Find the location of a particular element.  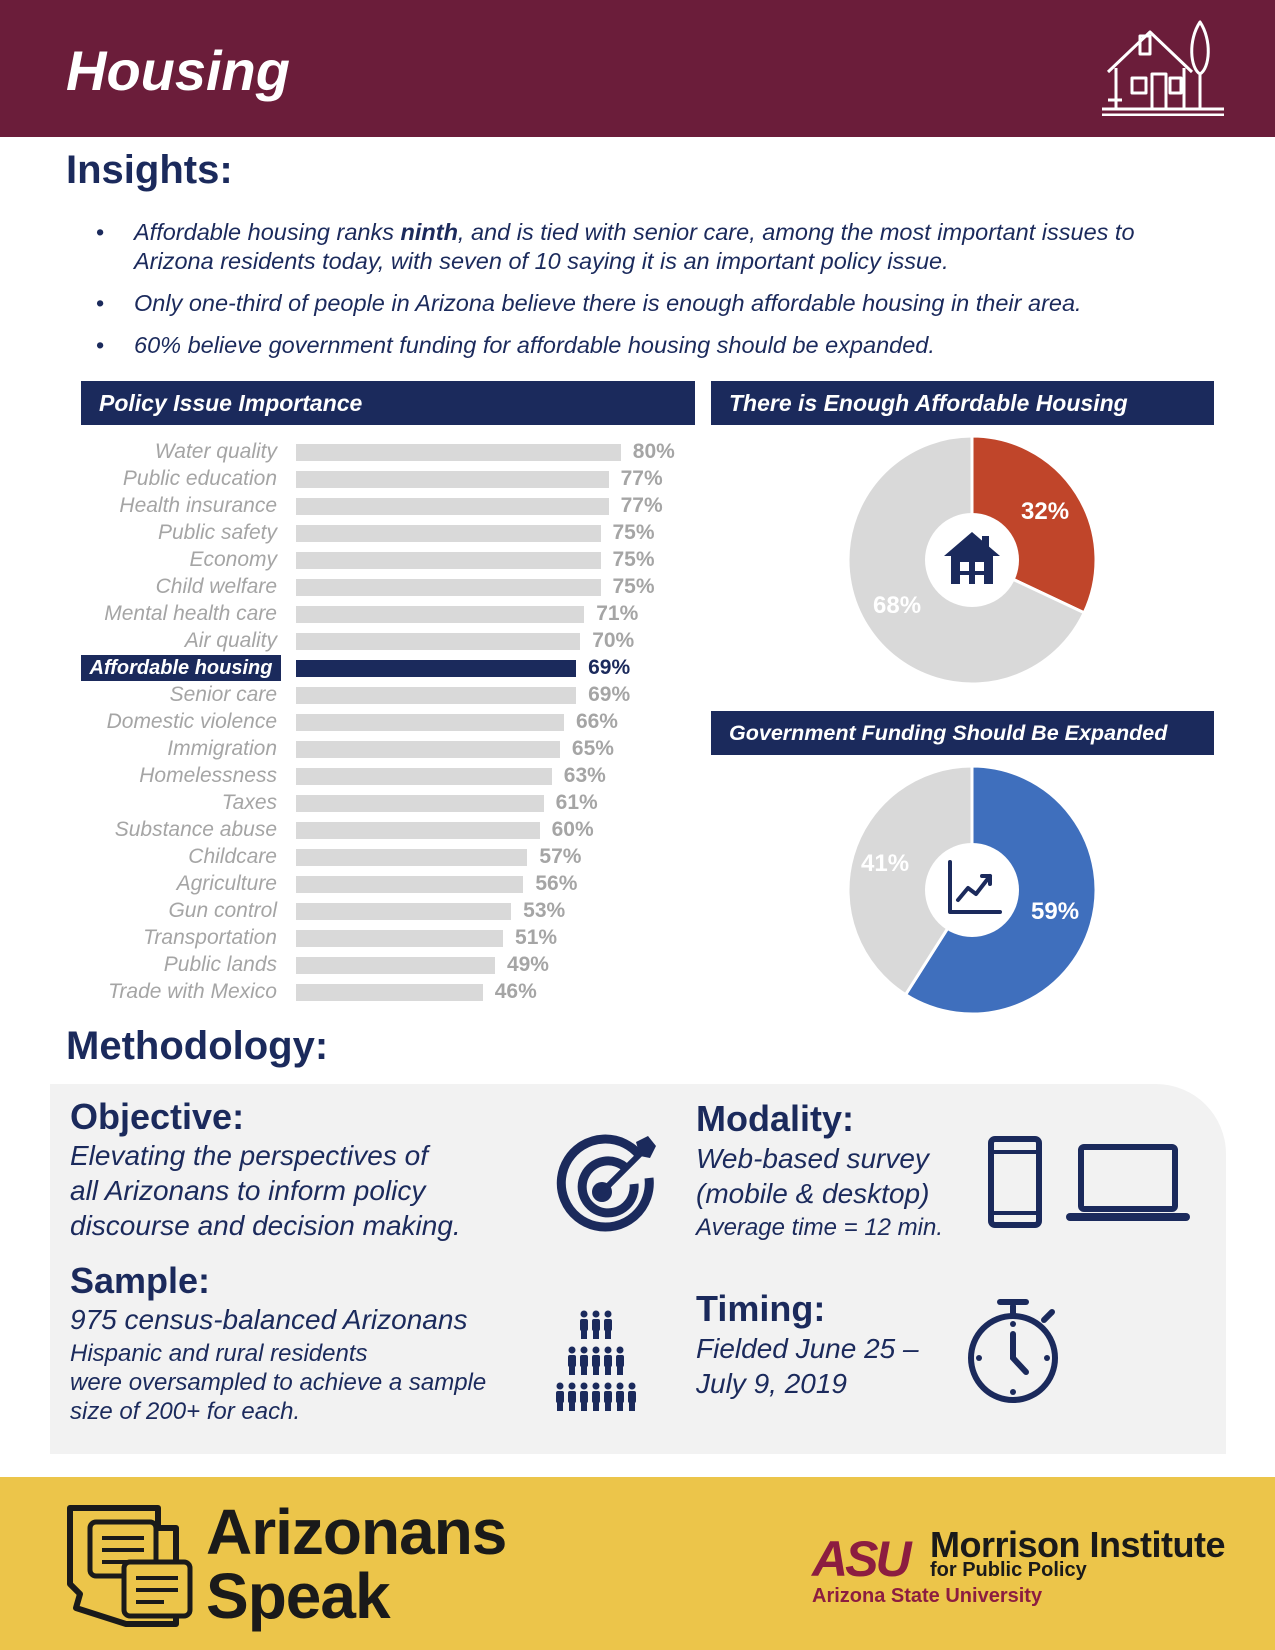

asu-logo: ASU is located at coordinates (862, 1559).